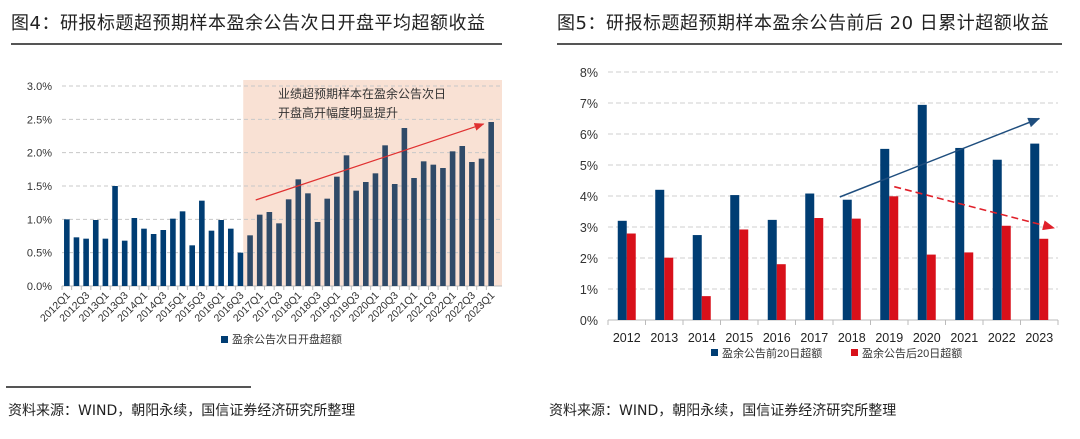 Image resolution: width=1080 pixels, height=439 pixels. I want to click on x-tick-label: 2022, so click(1002, 338).